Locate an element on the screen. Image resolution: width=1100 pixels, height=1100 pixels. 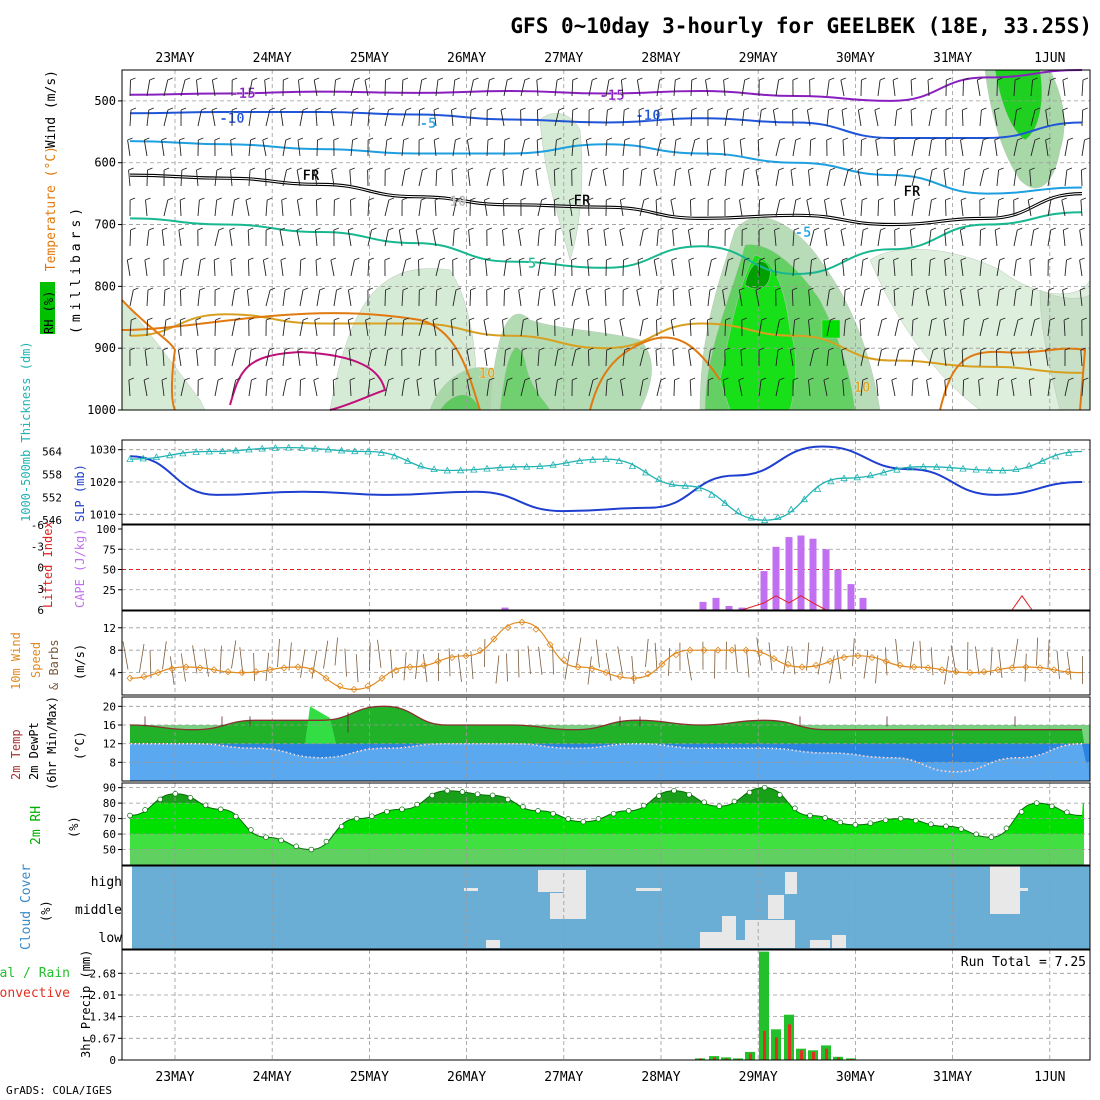
date-label-bottom: 28MAY is located at coordinates (660, 1077).